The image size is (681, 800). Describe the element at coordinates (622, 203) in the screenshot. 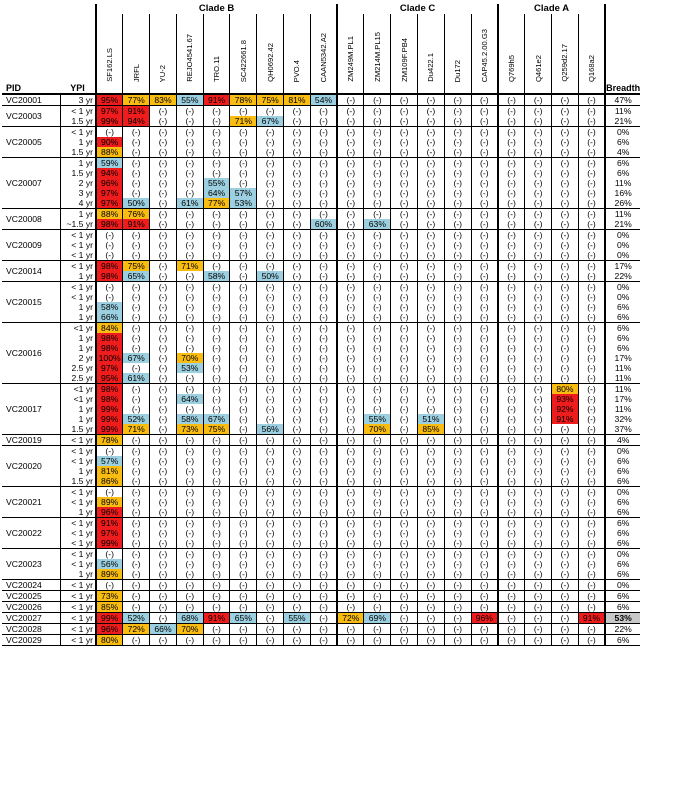

I see `breadth-cell: 26%` at that location.